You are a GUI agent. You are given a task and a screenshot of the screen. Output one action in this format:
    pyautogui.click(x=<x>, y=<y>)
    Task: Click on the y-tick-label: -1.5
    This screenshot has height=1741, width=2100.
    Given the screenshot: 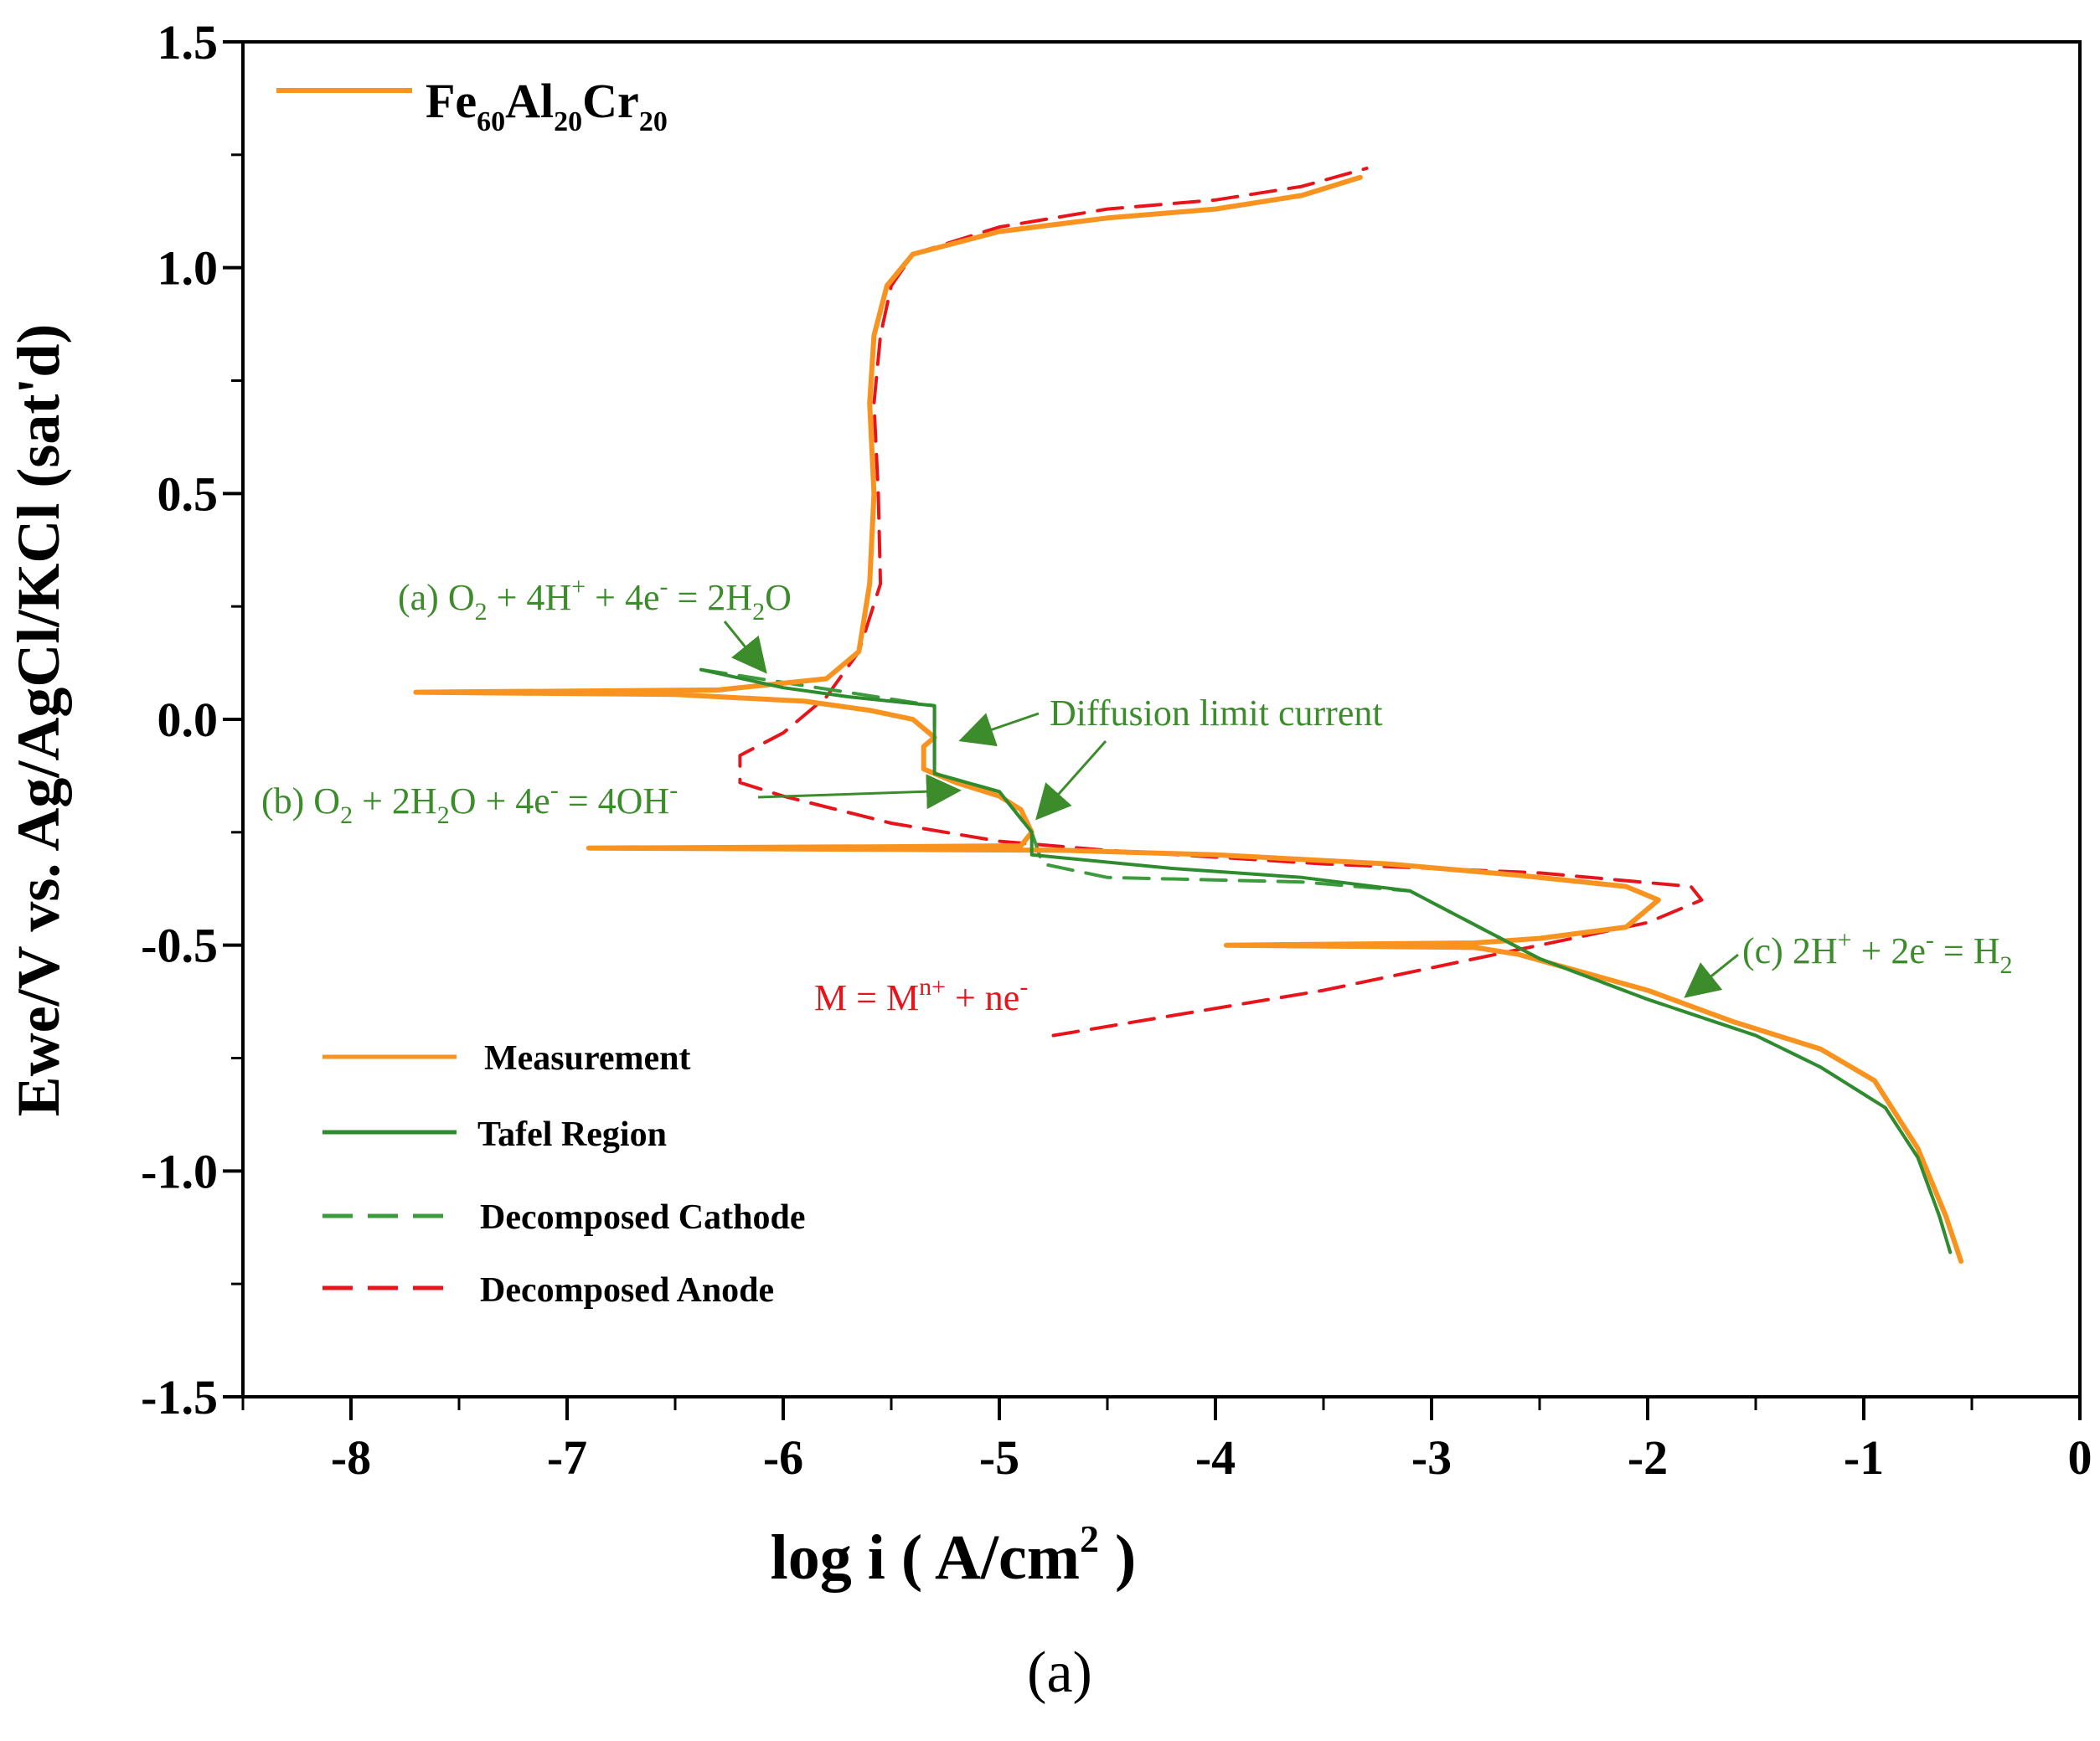 What is the action you would take?
    pyautogui.click(x=180, y=1397)
    